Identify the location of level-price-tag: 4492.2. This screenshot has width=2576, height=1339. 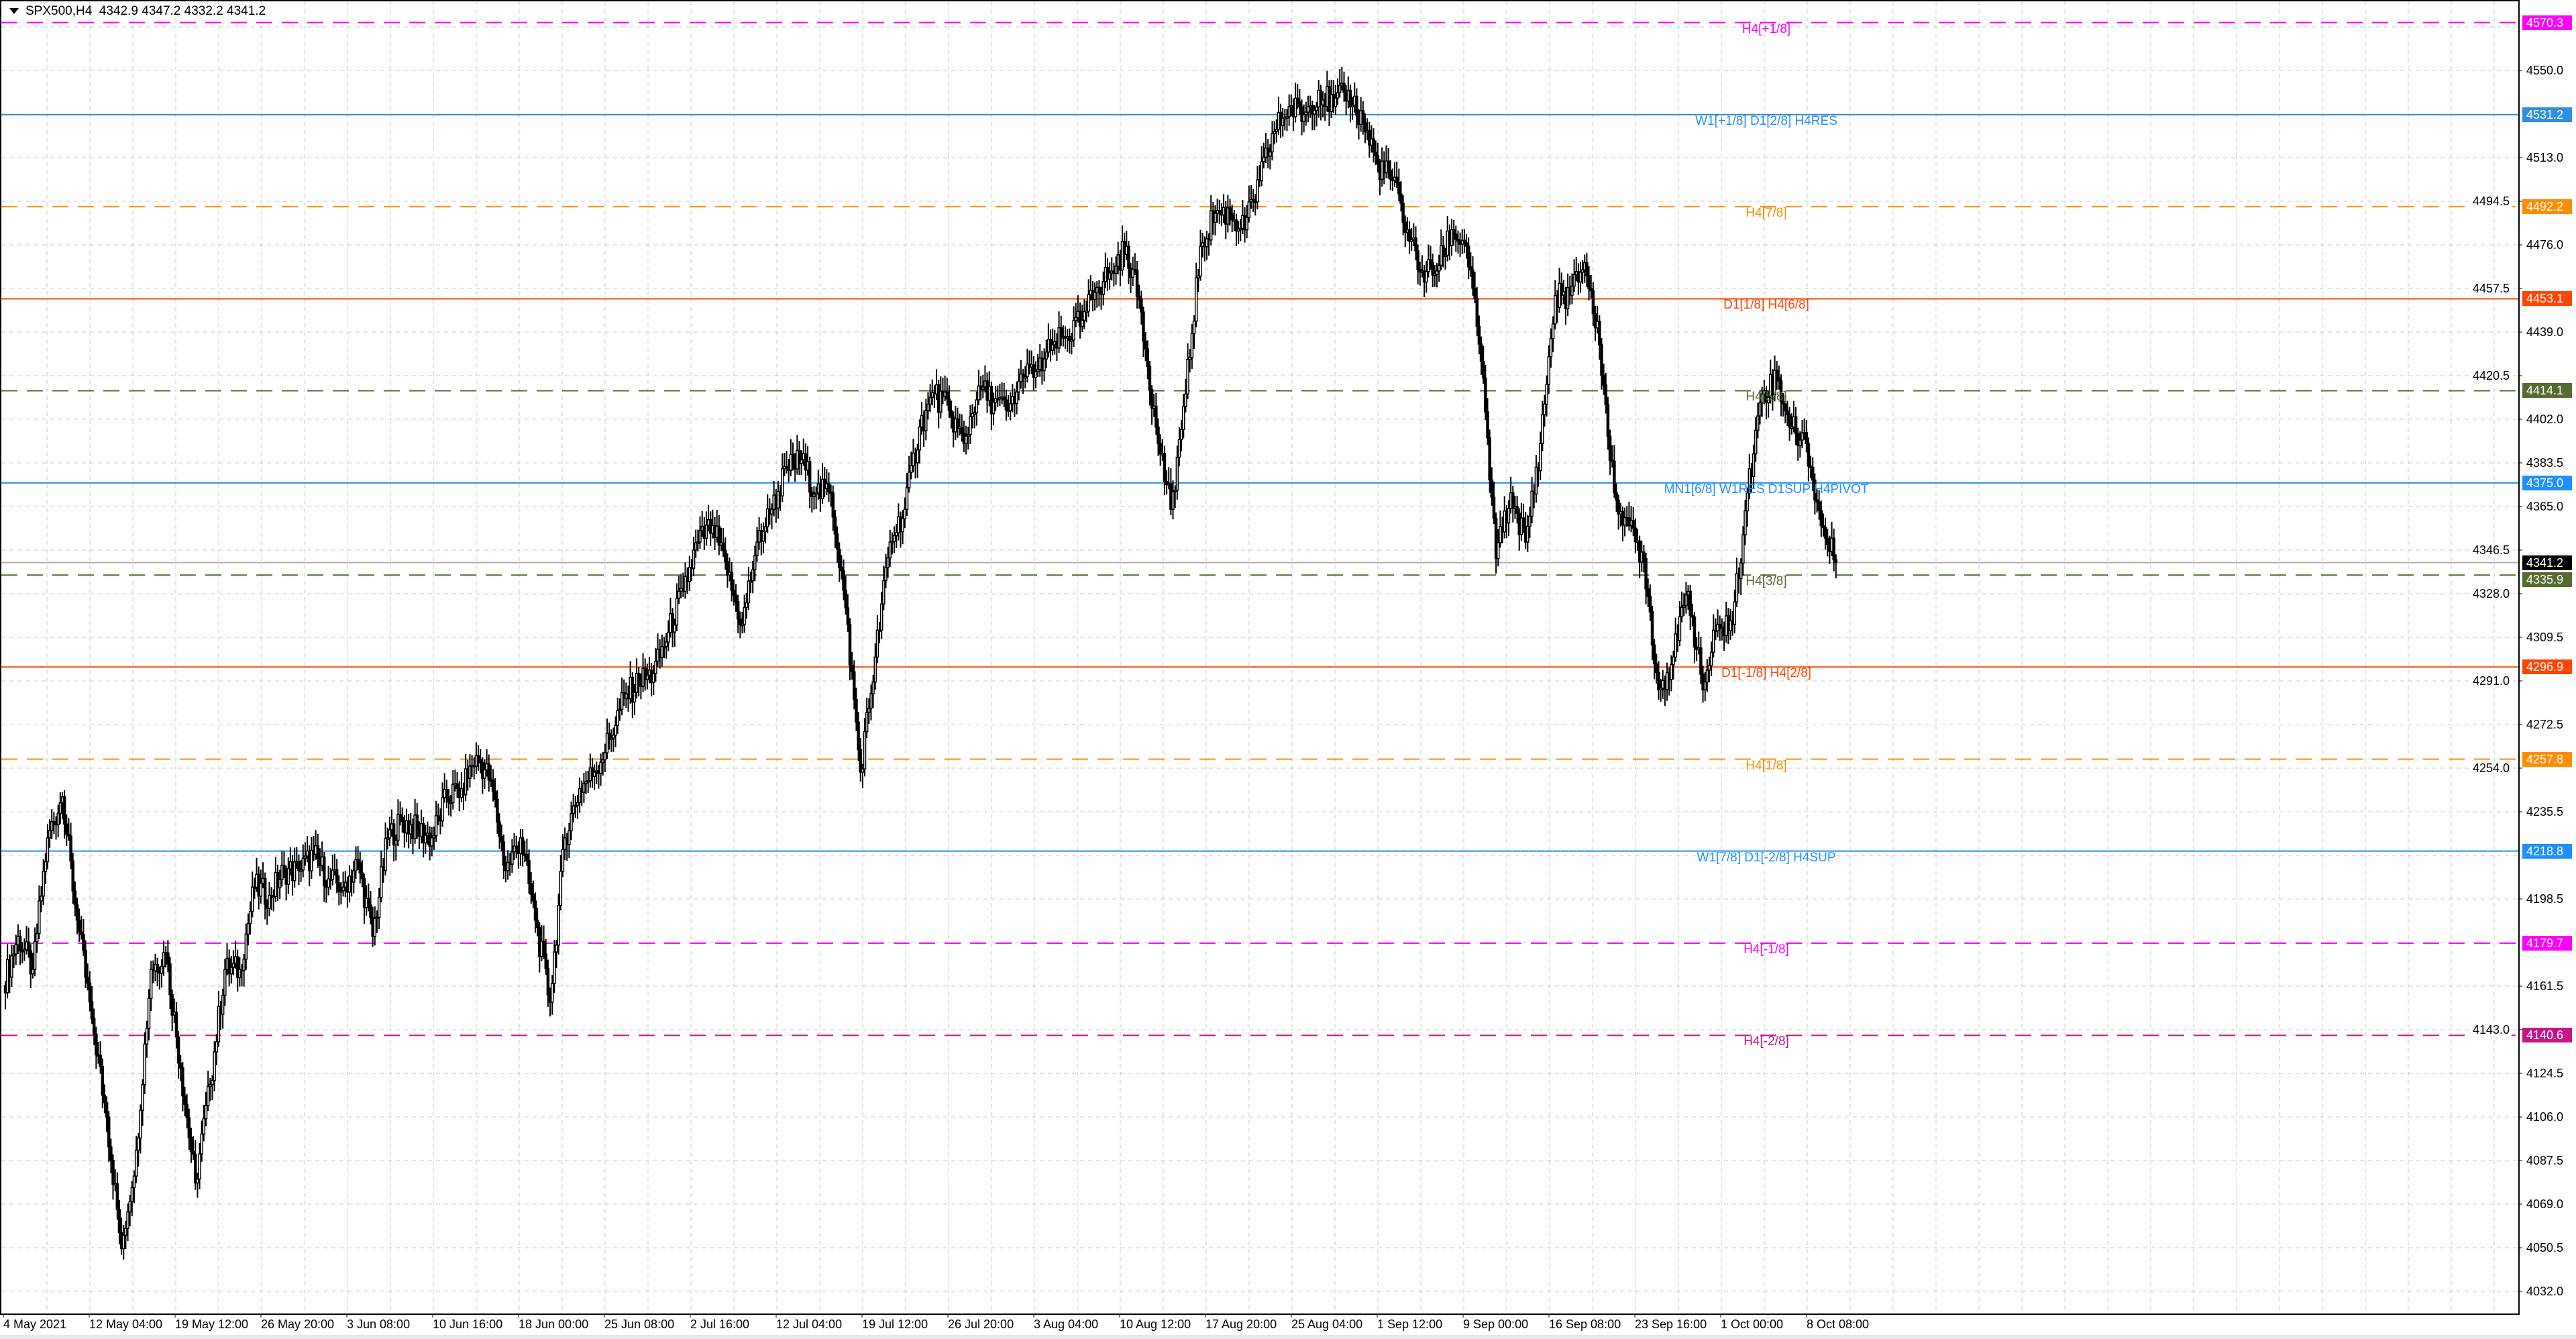
(2547, 207).